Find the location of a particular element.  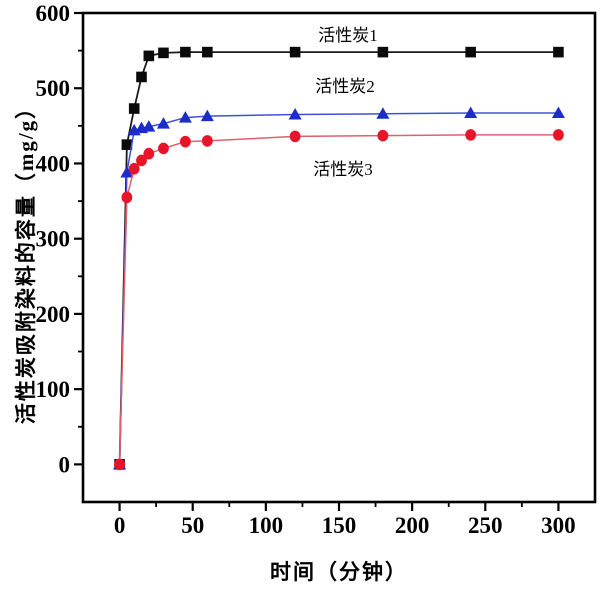

series-label-activated-carbon-1: 活性炭1 is located at coordinates (348, 35).